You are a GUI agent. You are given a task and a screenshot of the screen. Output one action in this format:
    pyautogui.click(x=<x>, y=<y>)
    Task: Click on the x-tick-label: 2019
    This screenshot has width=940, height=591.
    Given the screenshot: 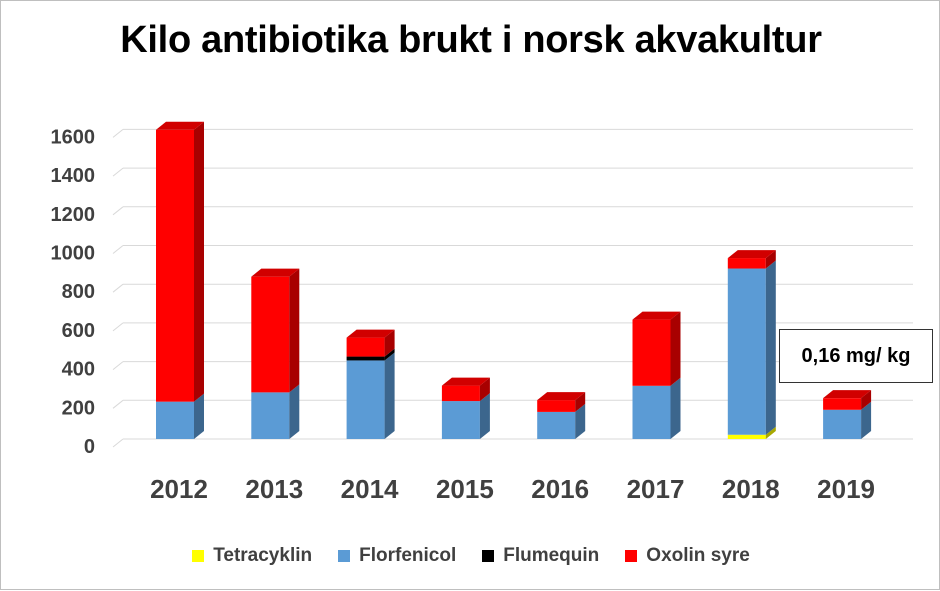 What is the action you would take?
    pyautogui.click(x=846, y=489)
    